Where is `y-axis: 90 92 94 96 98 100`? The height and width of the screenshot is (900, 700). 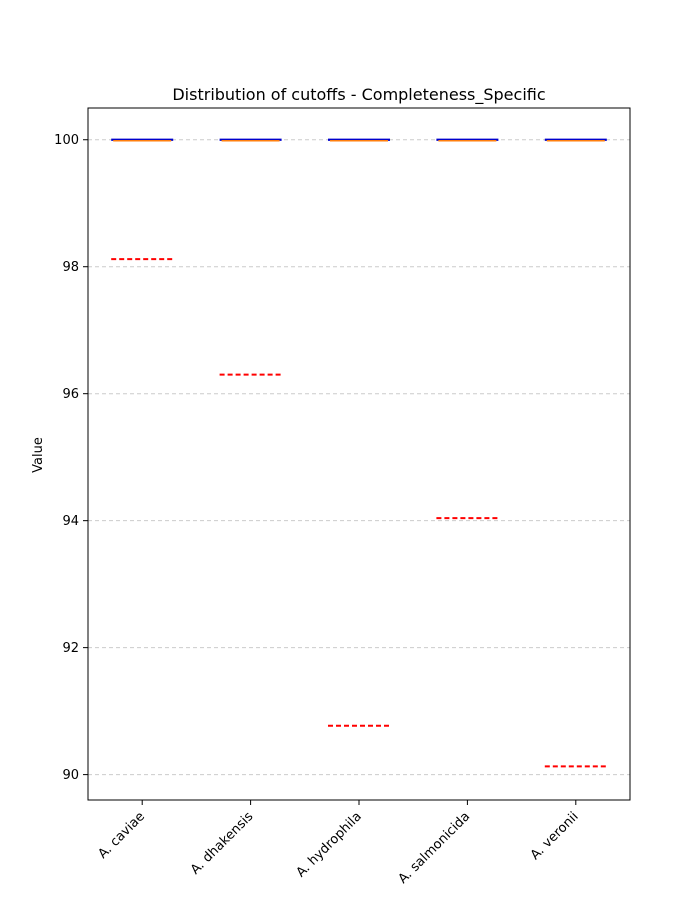 y-axis: 90 92 94 96 98 100 is located at coordinates (71, 458).